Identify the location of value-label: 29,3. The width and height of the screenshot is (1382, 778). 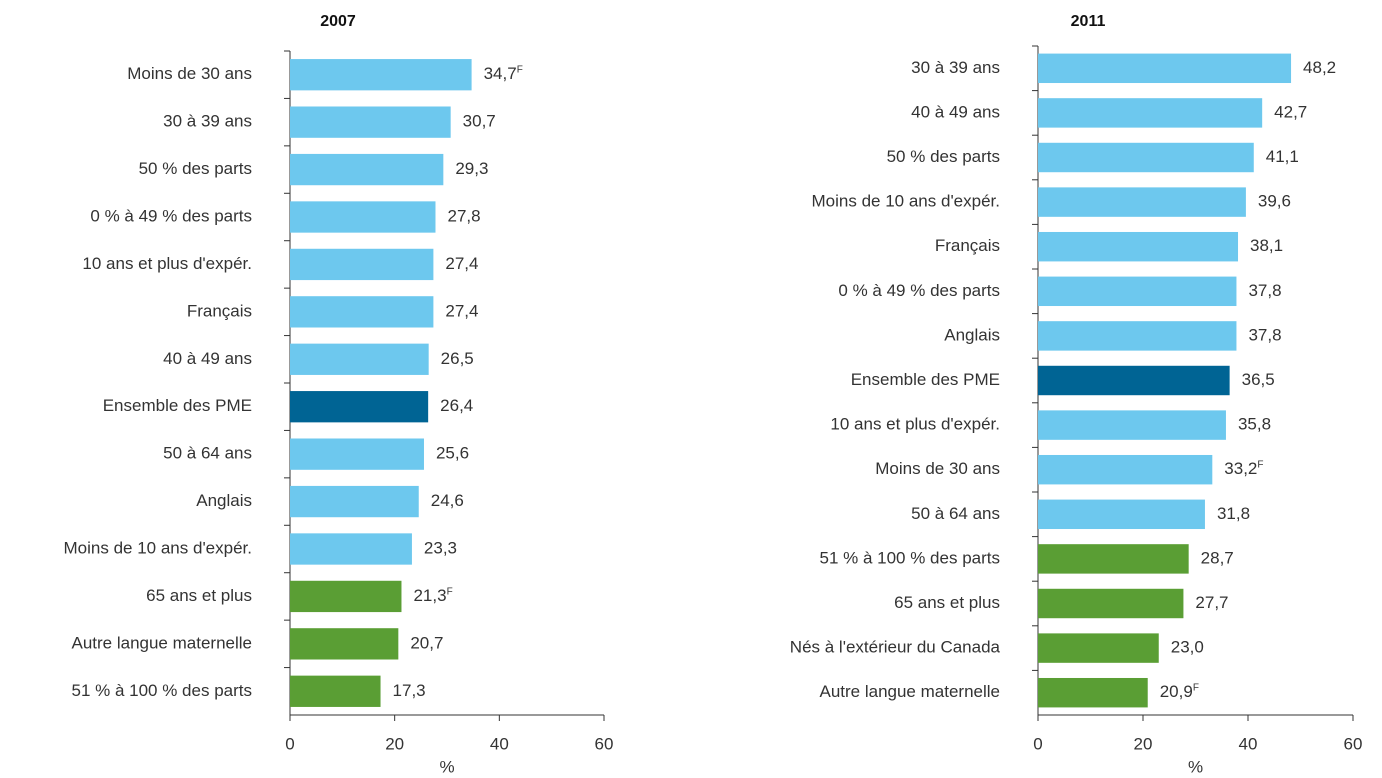
(471, 168).